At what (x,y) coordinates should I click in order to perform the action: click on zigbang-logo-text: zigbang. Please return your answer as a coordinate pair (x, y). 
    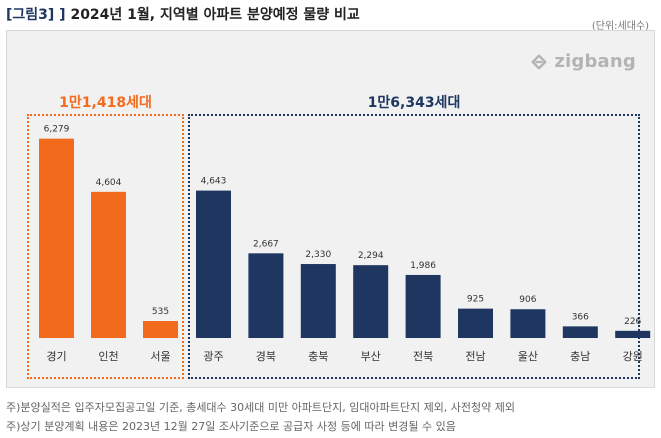
    Looking at the image, I should click on (595, 61).